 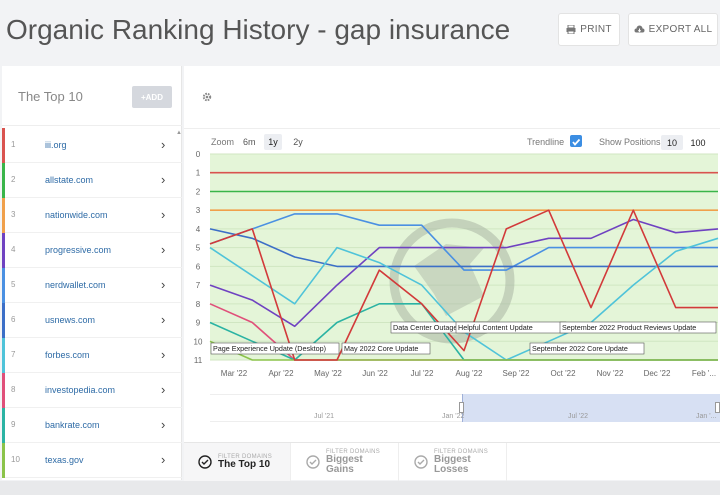 What do you see at coordinates (80, 390) in the screenshot?
I see `rank-domain: investopedia.com` at bounding box center [80, 390].